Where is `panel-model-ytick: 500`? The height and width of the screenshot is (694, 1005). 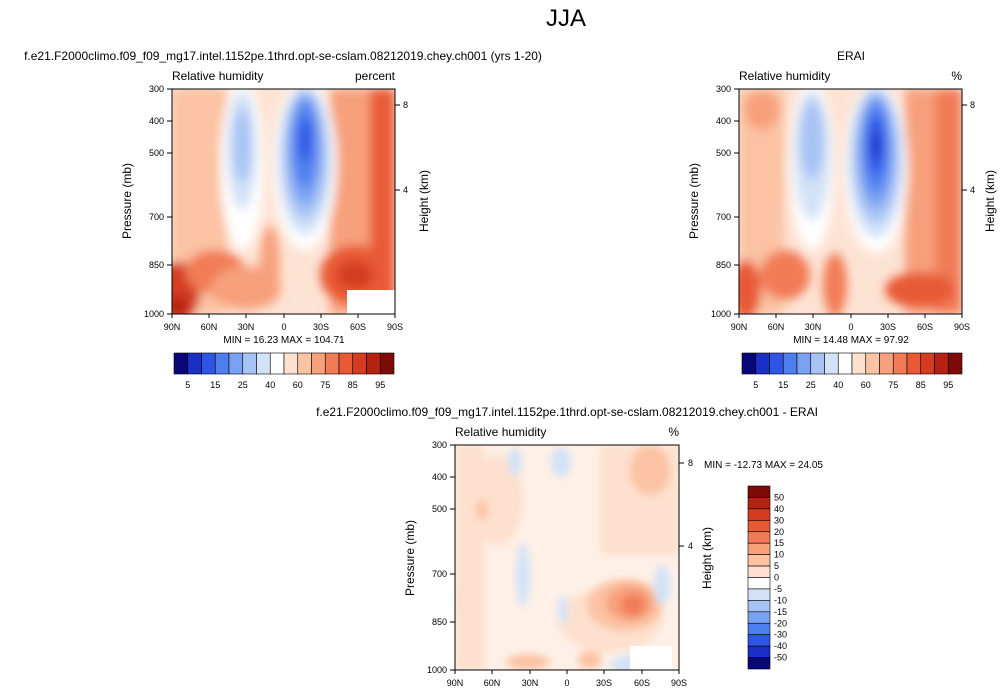 panel-model-ytick: 500 is located at coordinates (156, 153).